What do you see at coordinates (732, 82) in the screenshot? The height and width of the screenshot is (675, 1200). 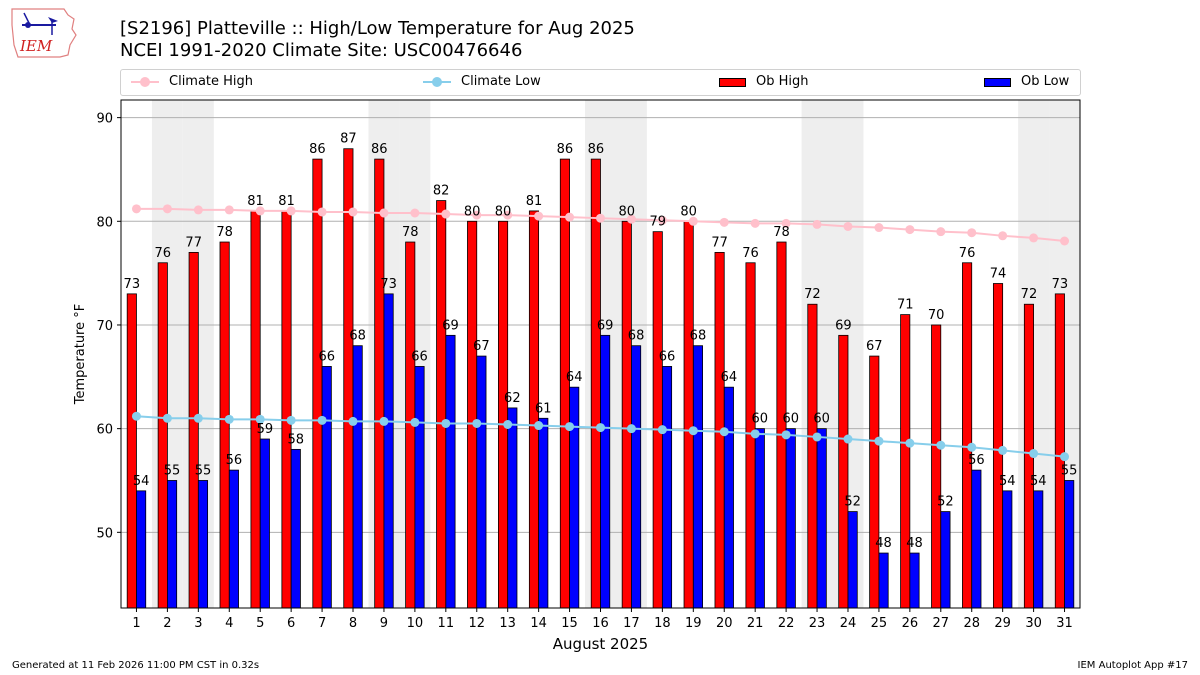 I see `ob-high-legend-patch` at bounding box center [732, 82].